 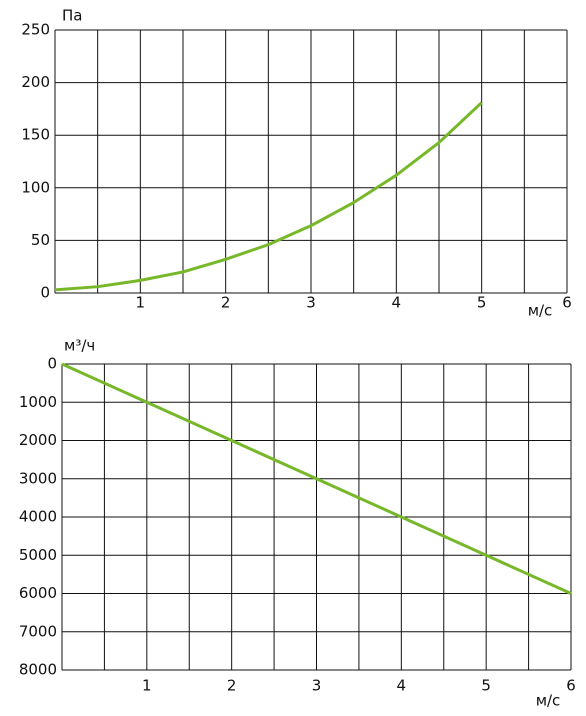 What do you see at coordinates (40, 240) in the screenshot?
I see `y-tick-label: 50` at bounding box center [40, 240].